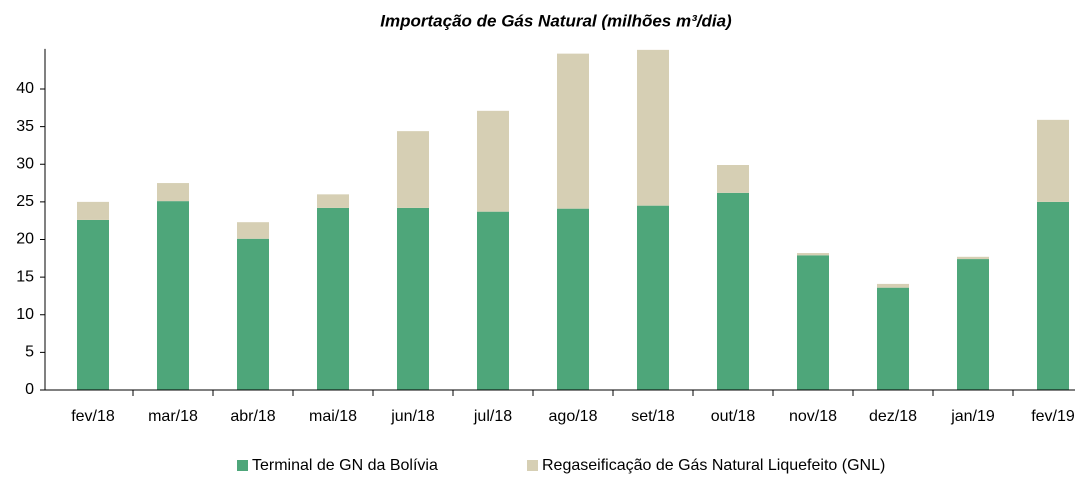 This screenshot has height=482, width=1080. I want to click on x-tick-label: dez/18, so click(893, 416).